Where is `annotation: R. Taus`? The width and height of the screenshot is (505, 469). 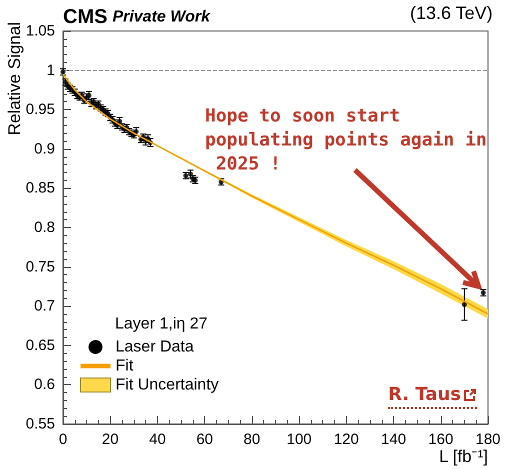 annotation: R. Taus is located at coordinates (424, 394).